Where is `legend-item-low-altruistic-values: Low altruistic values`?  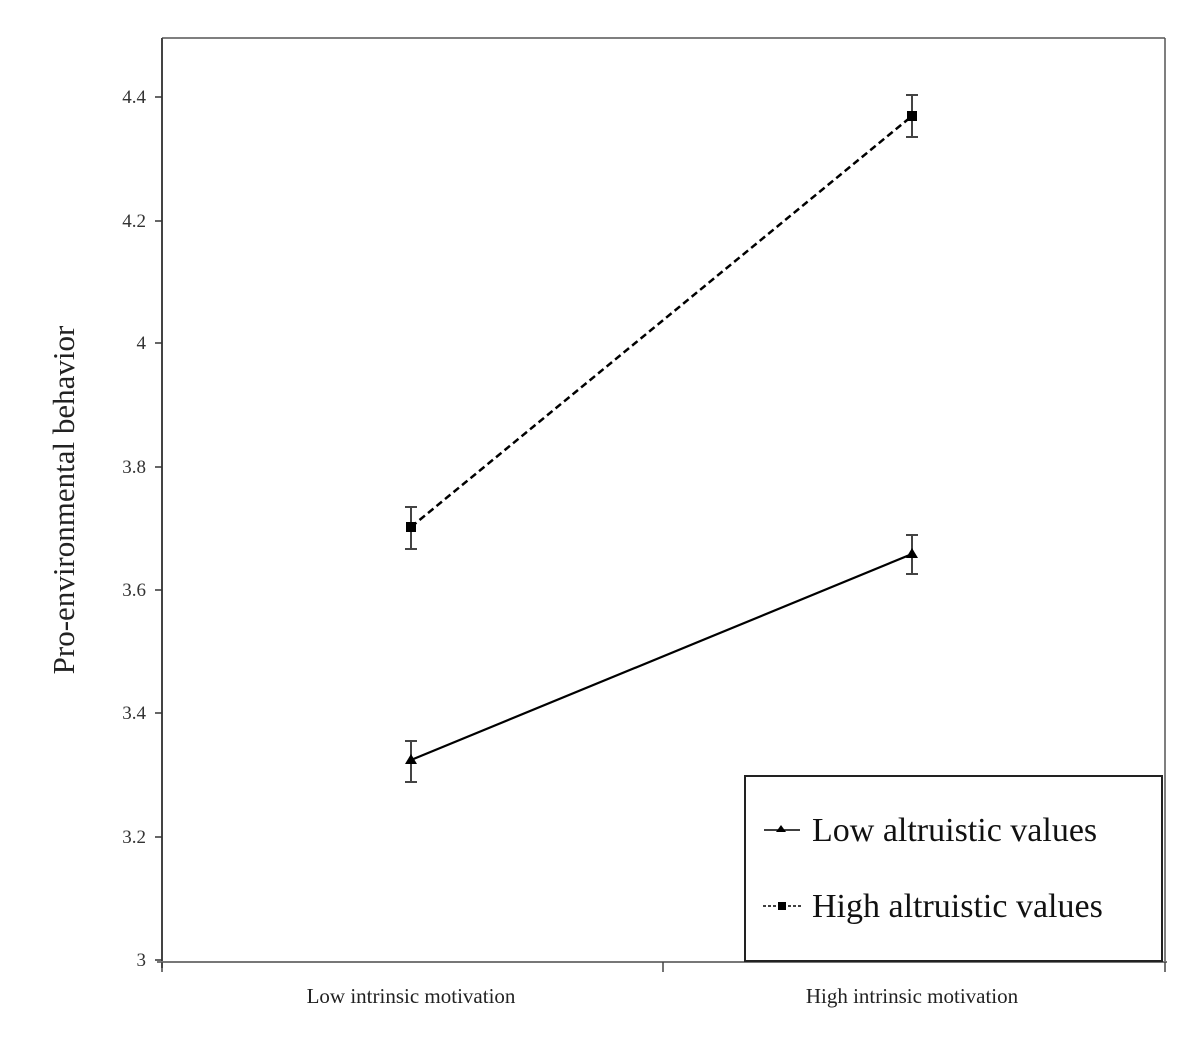 legend-item-low-altruistic-values: Low altruistic values is located at coordinates (930, 830).